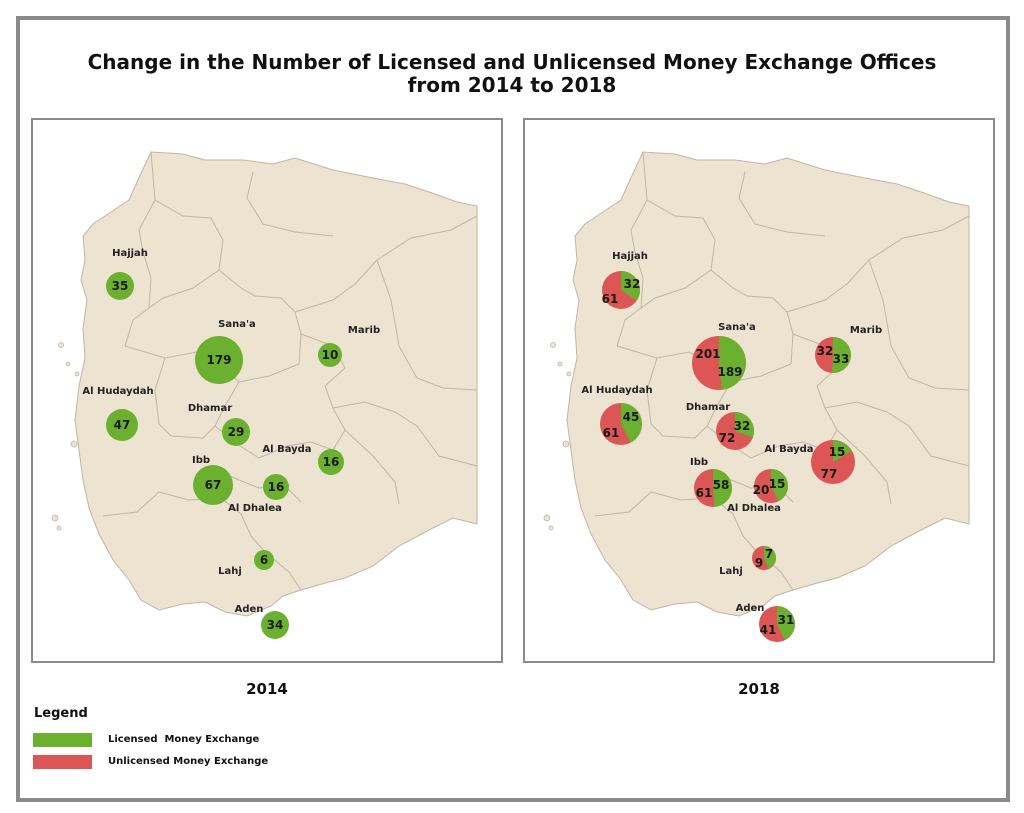  I want to click on licensed-value-aden: 34, so click(275, 625).